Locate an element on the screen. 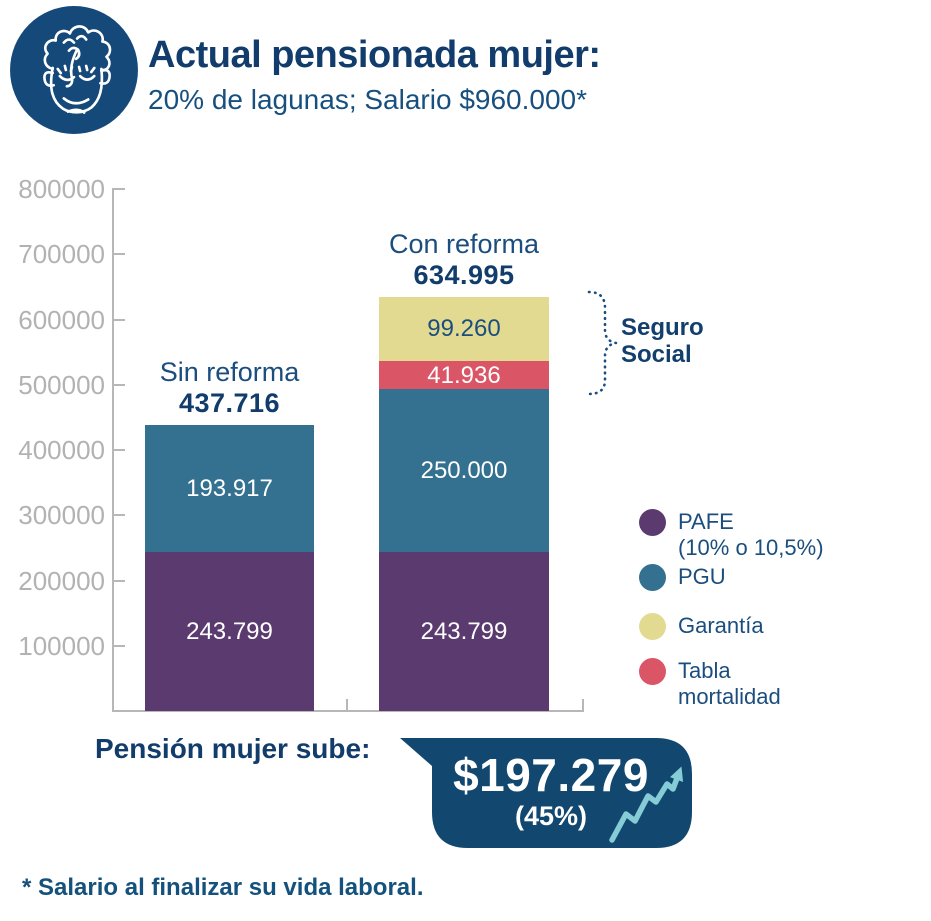  bar-segment: 99.260 is located at coordinates (464, 329).